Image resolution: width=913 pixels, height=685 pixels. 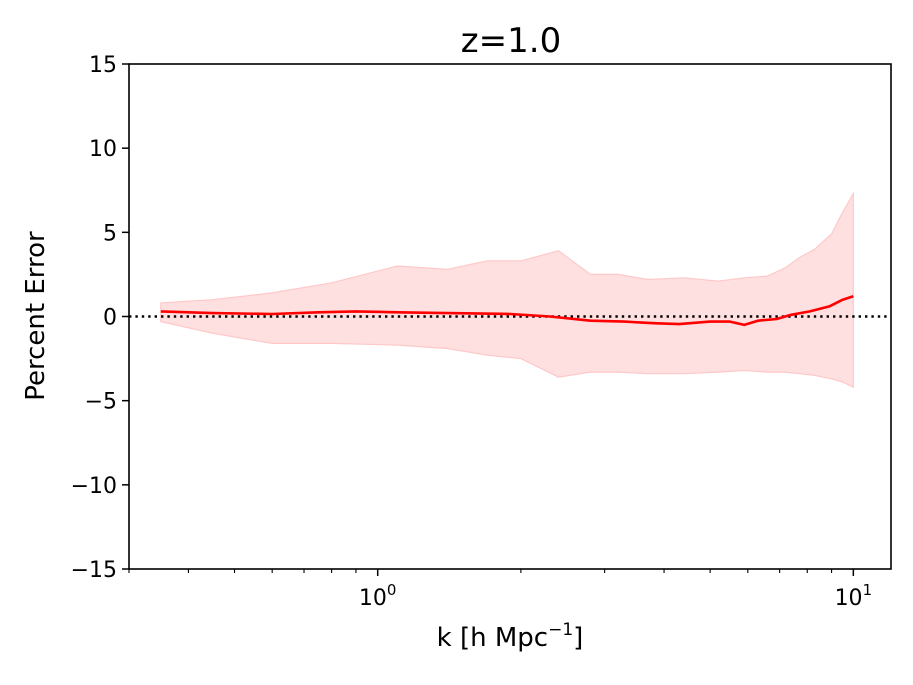 I want to click on x-tick-label-exponent: 0, so click(x=392, y=590).